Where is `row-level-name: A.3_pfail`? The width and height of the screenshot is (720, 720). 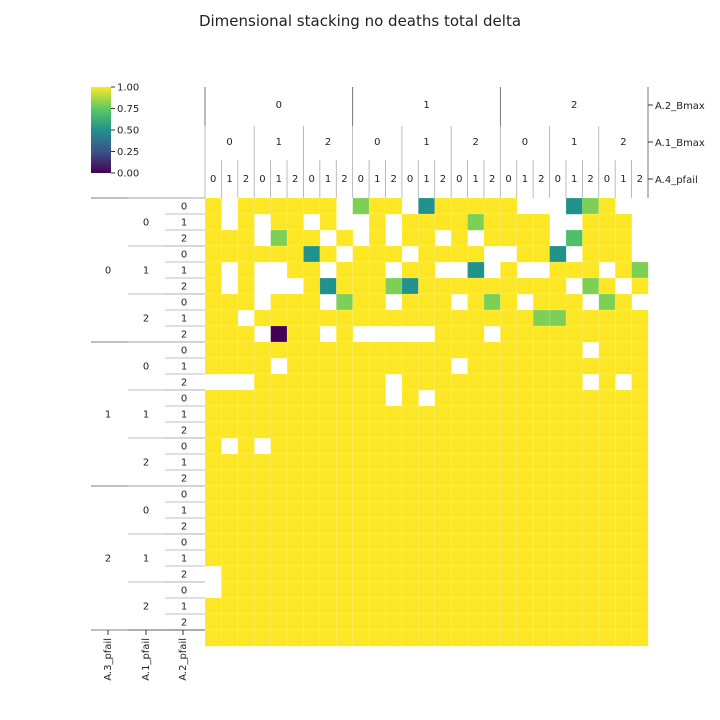
row-level-name: A.3_pfail is located at coordinates (108, 659).